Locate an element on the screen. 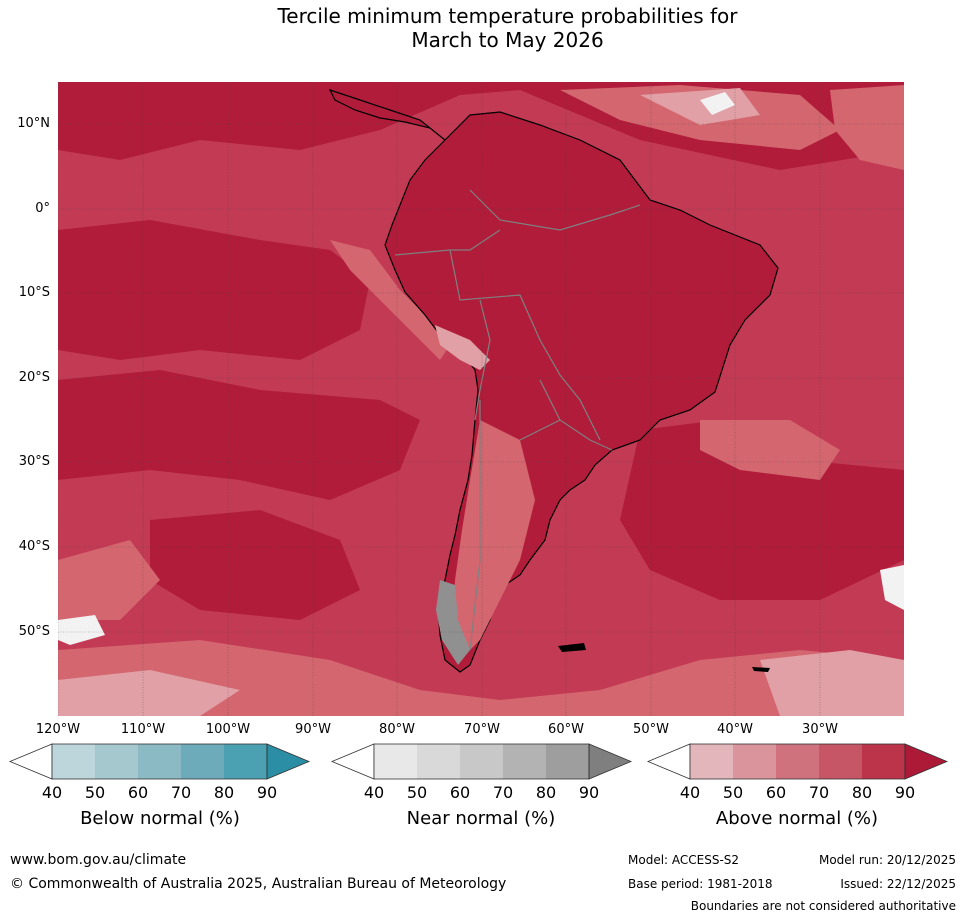  below-tick-80: 80 is located at coordinates (224, 792).